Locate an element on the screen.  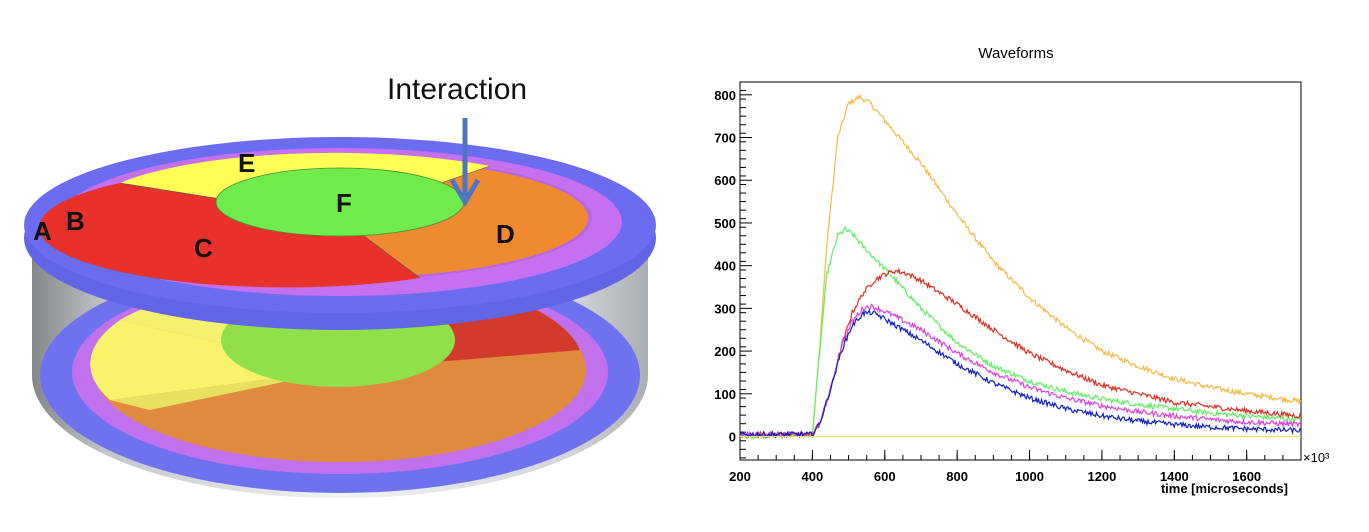
y-tick-label: 700 is located at coordinates (725, 138).